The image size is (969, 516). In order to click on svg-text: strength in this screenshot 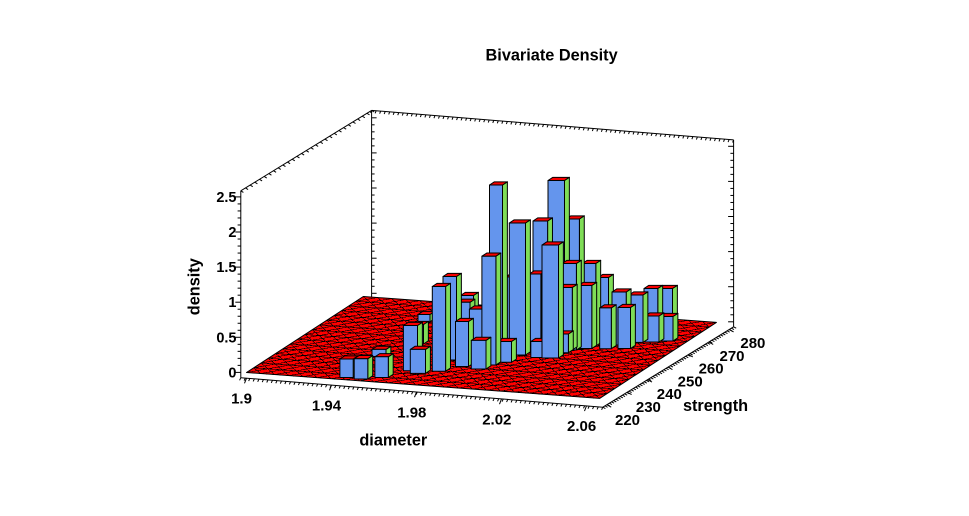, I will do `click(715, 406)`.